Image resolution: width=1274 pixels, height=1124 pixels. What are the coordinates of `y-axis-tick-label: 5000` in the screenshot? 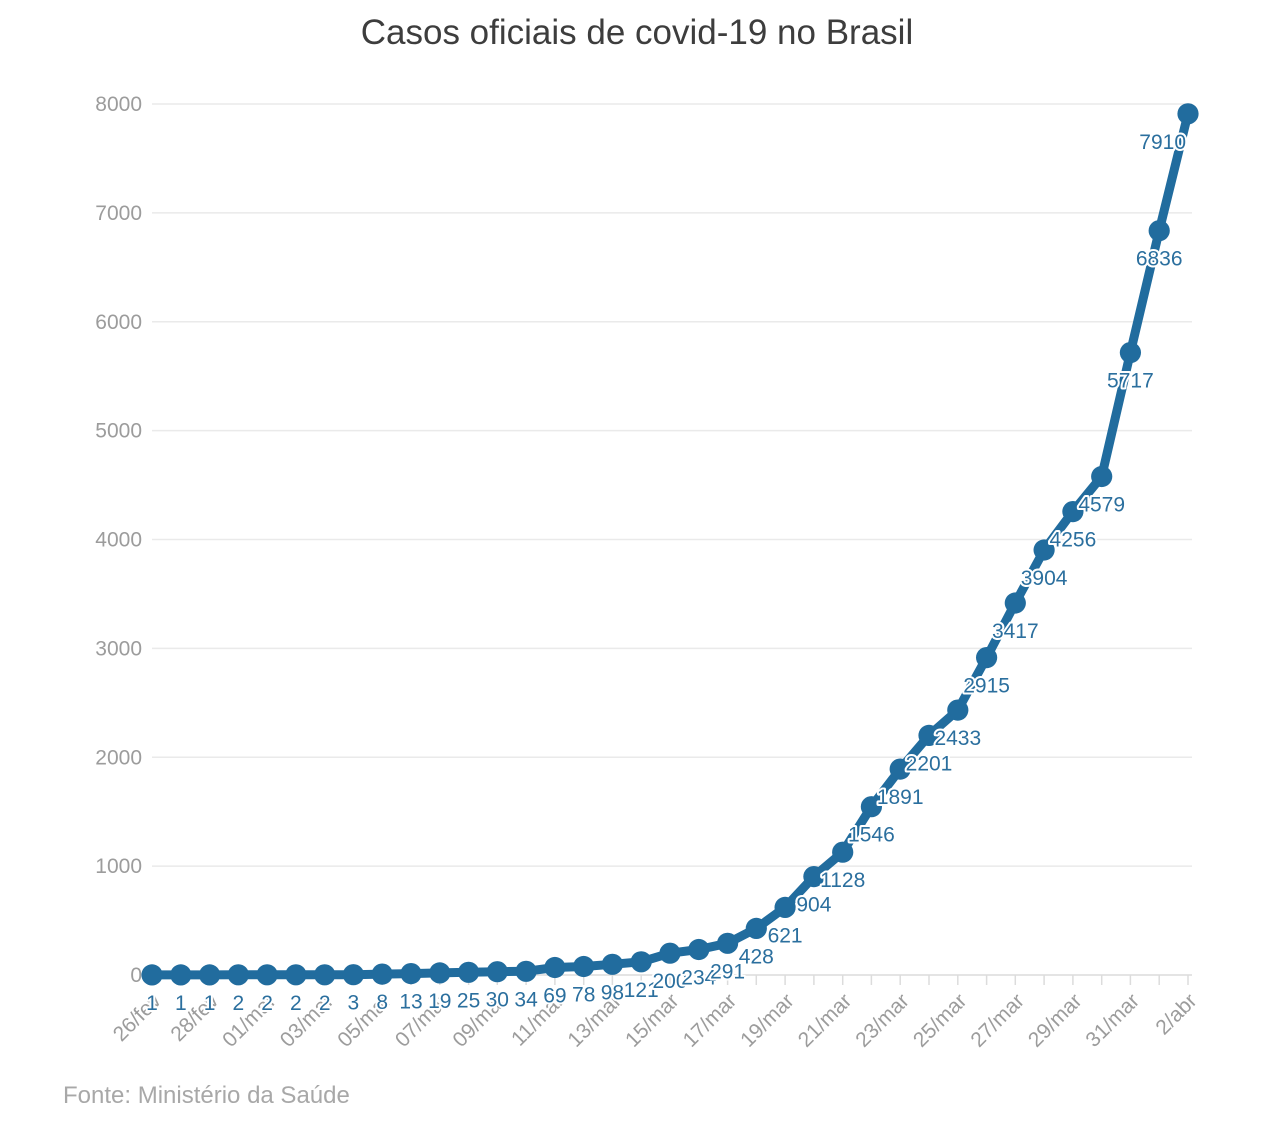 It's located at (118, 431).